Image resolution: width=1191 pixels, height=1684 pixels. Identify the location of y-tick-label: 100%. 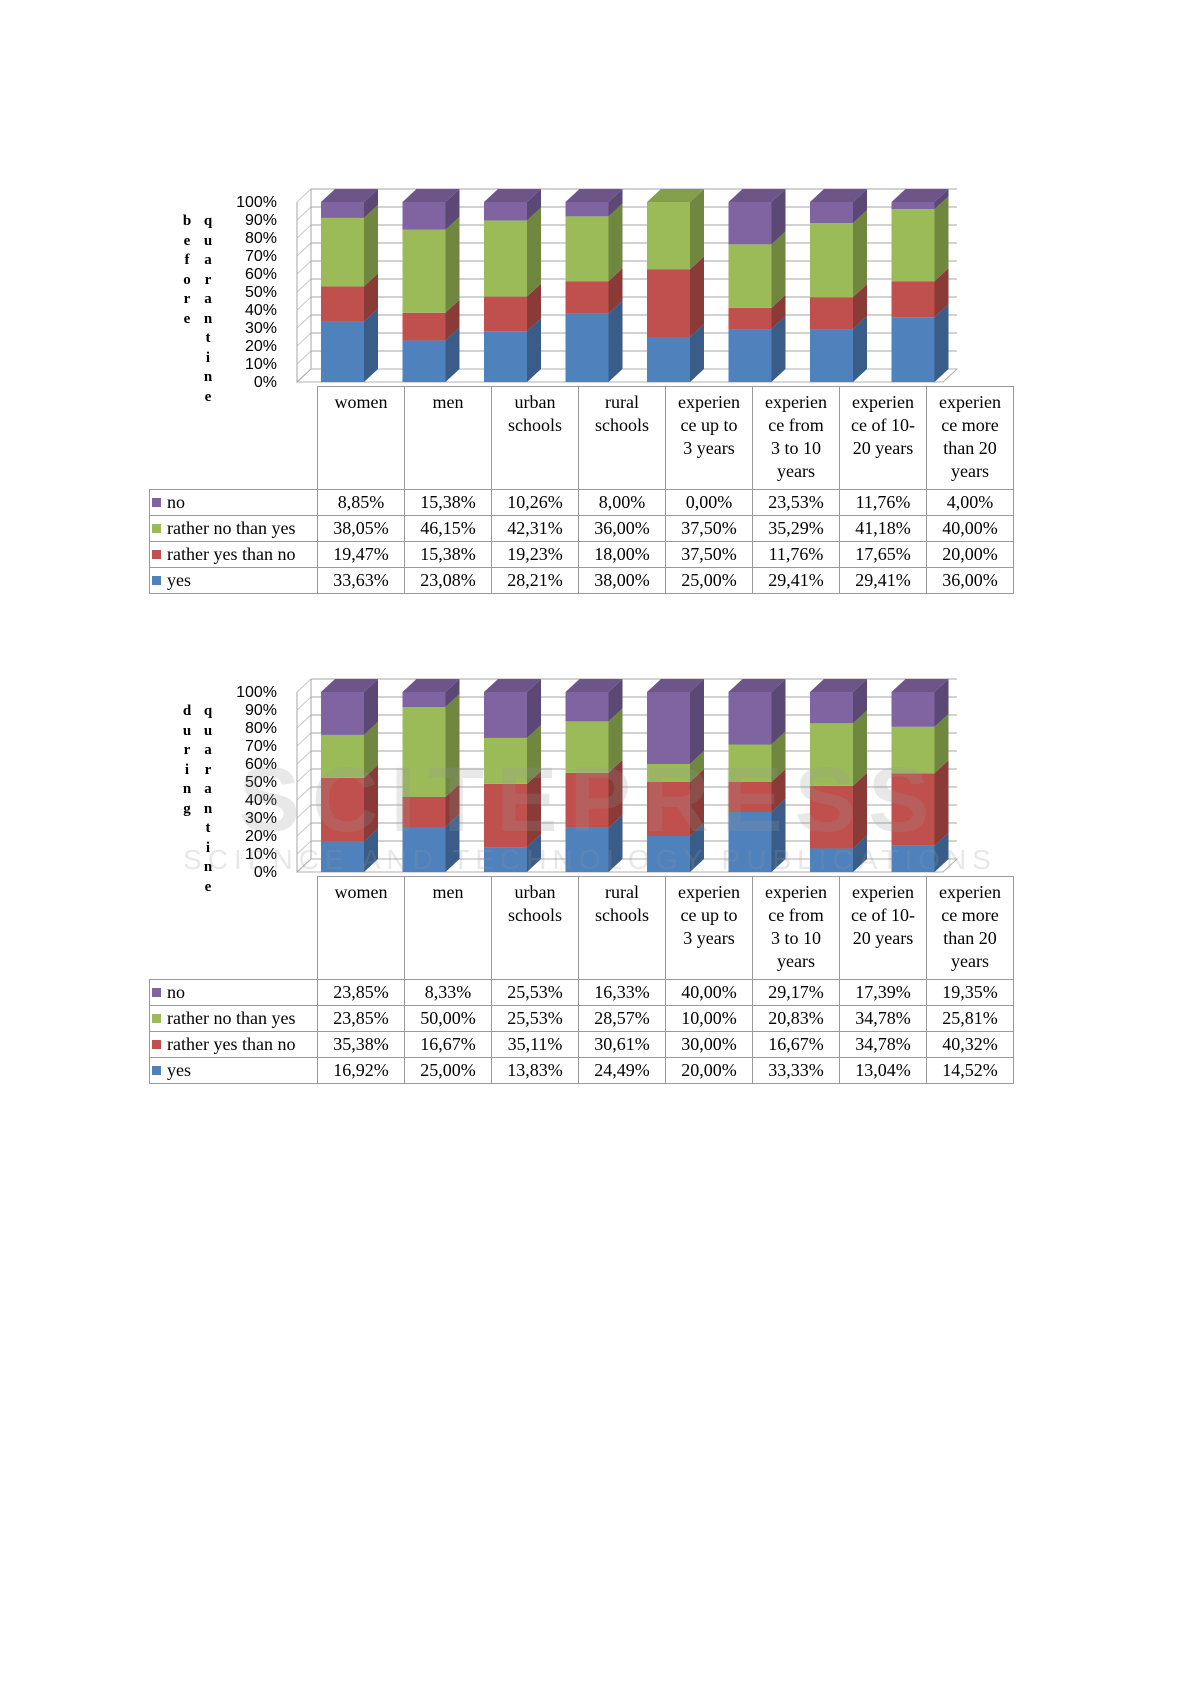
(256, 692).